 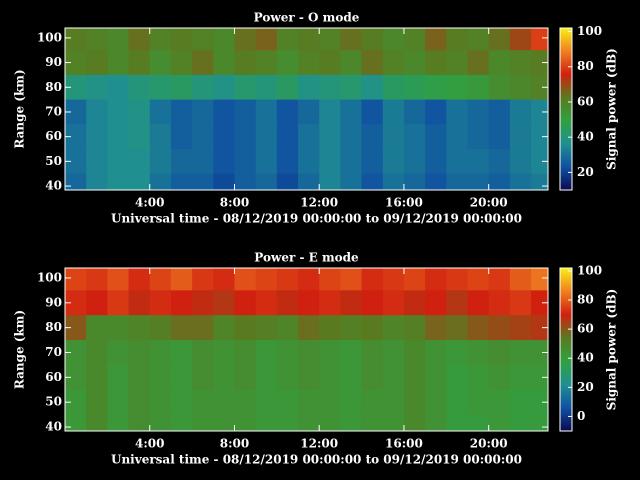 What do you see at coordinates (53, 161) in the screenshot?
I see `y-tick-label: 50` at bounding box center [53, 161].